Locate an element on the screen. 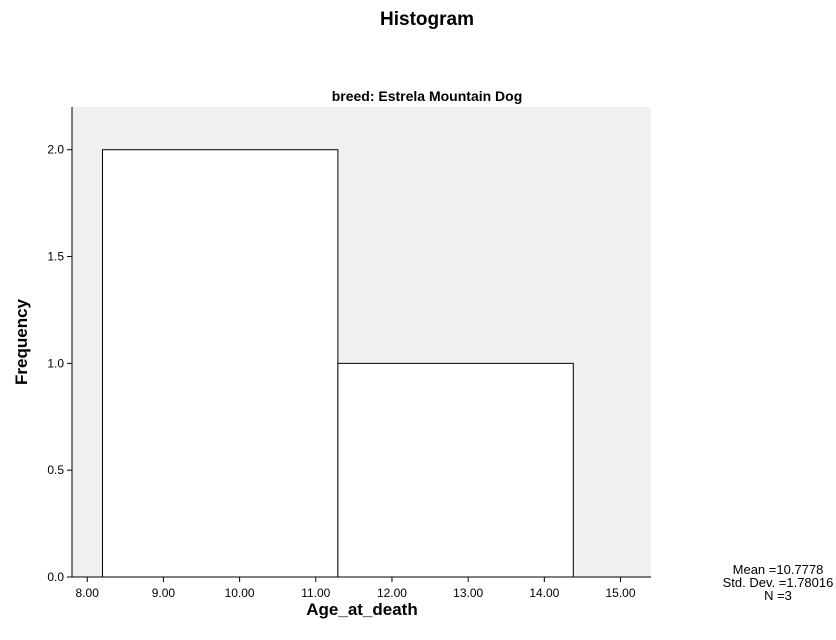 This screenshot has height=640, width=836. y-tick-label: 2.0 is located at coordinates (55, 150).